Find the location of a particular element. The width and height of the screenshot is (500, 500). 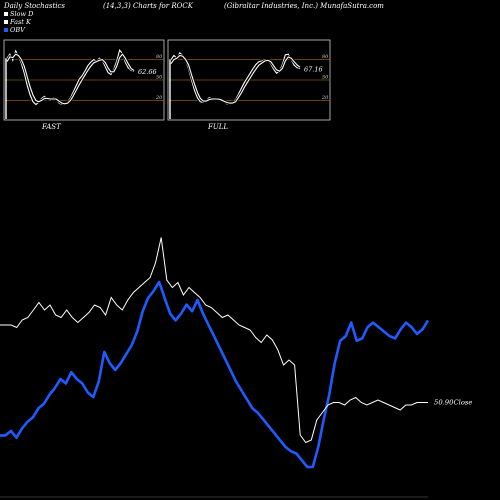

chart-title-left: Daily Stochastics is located at coordinates (35, 6).